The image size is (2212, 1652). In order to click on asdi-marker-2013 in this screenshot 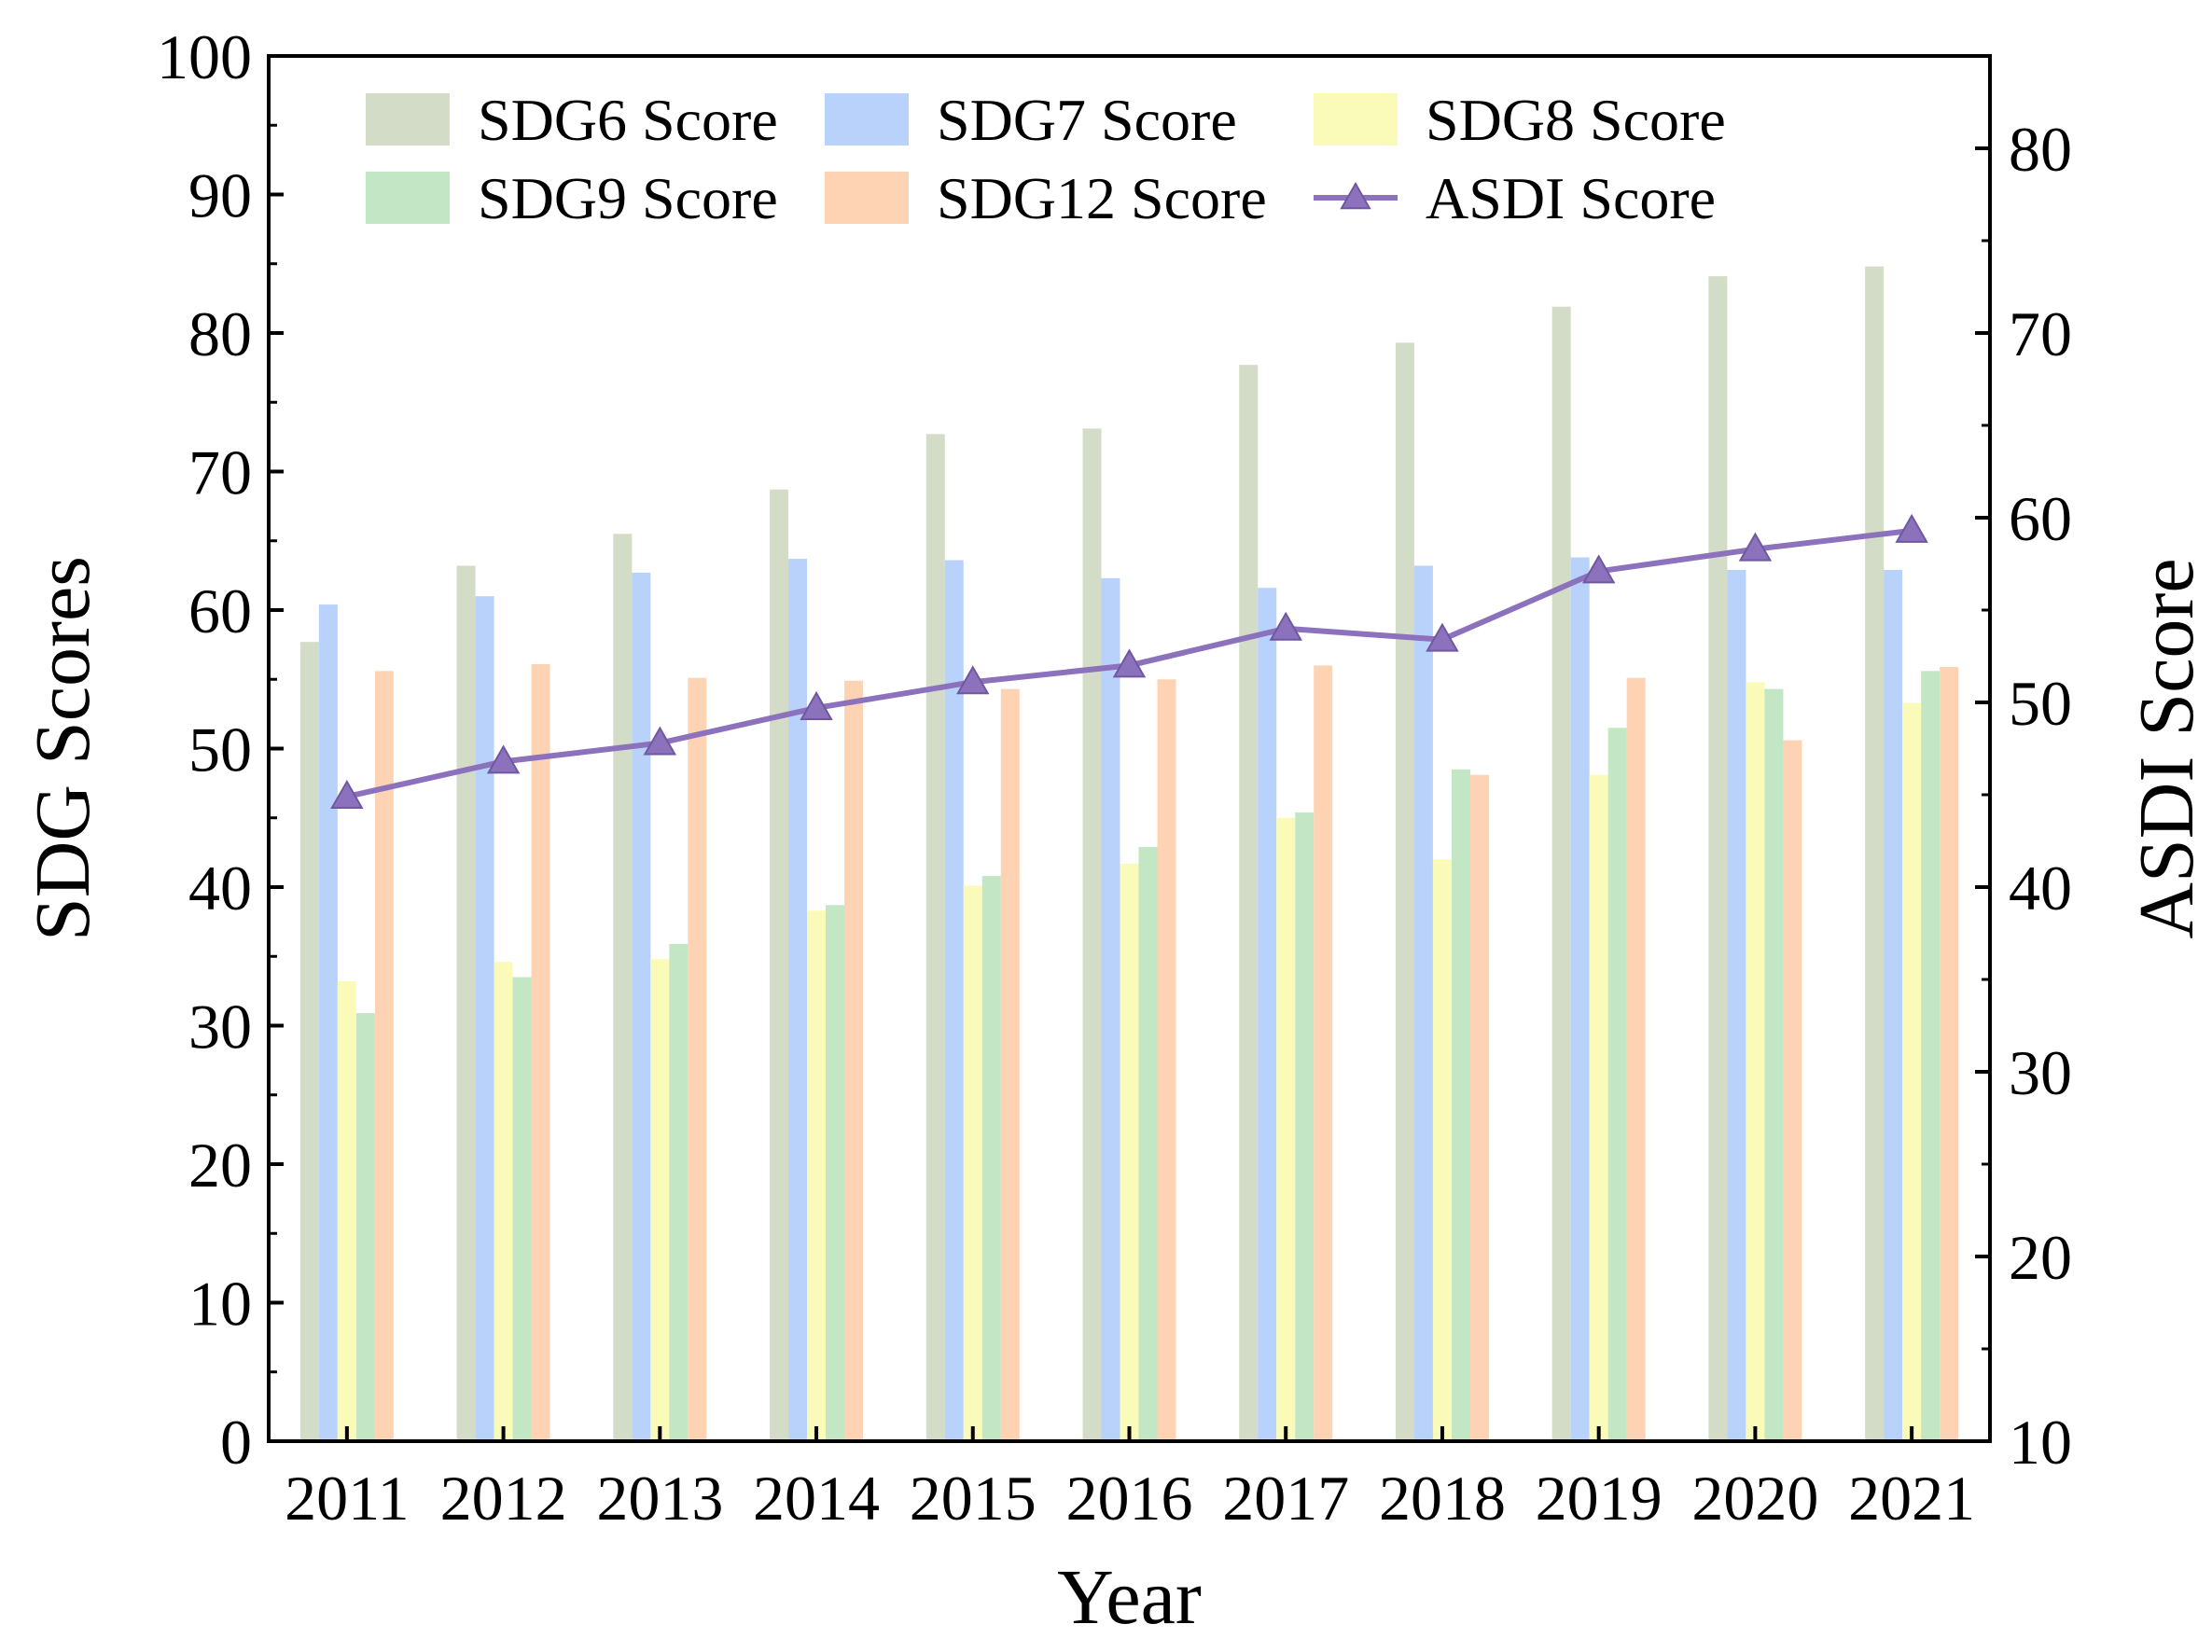, I will do `click(660, 741)`.